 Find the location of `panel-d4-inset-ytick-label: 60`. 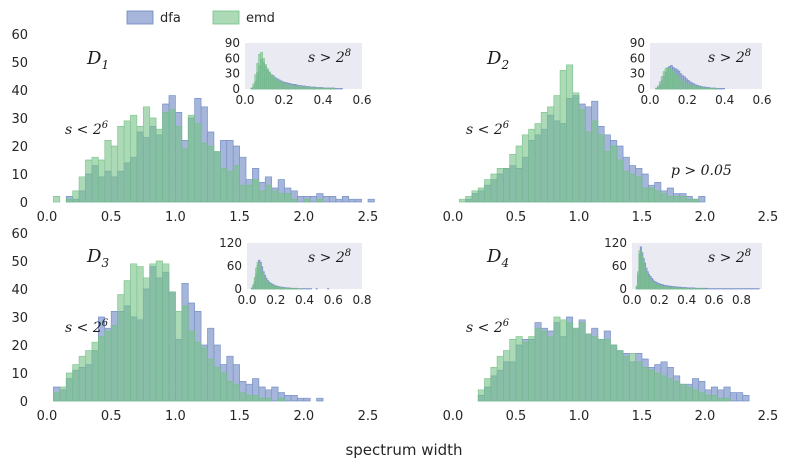

panel-d4-inset-ytick-label: 60 is located at coordinates (619, 266).